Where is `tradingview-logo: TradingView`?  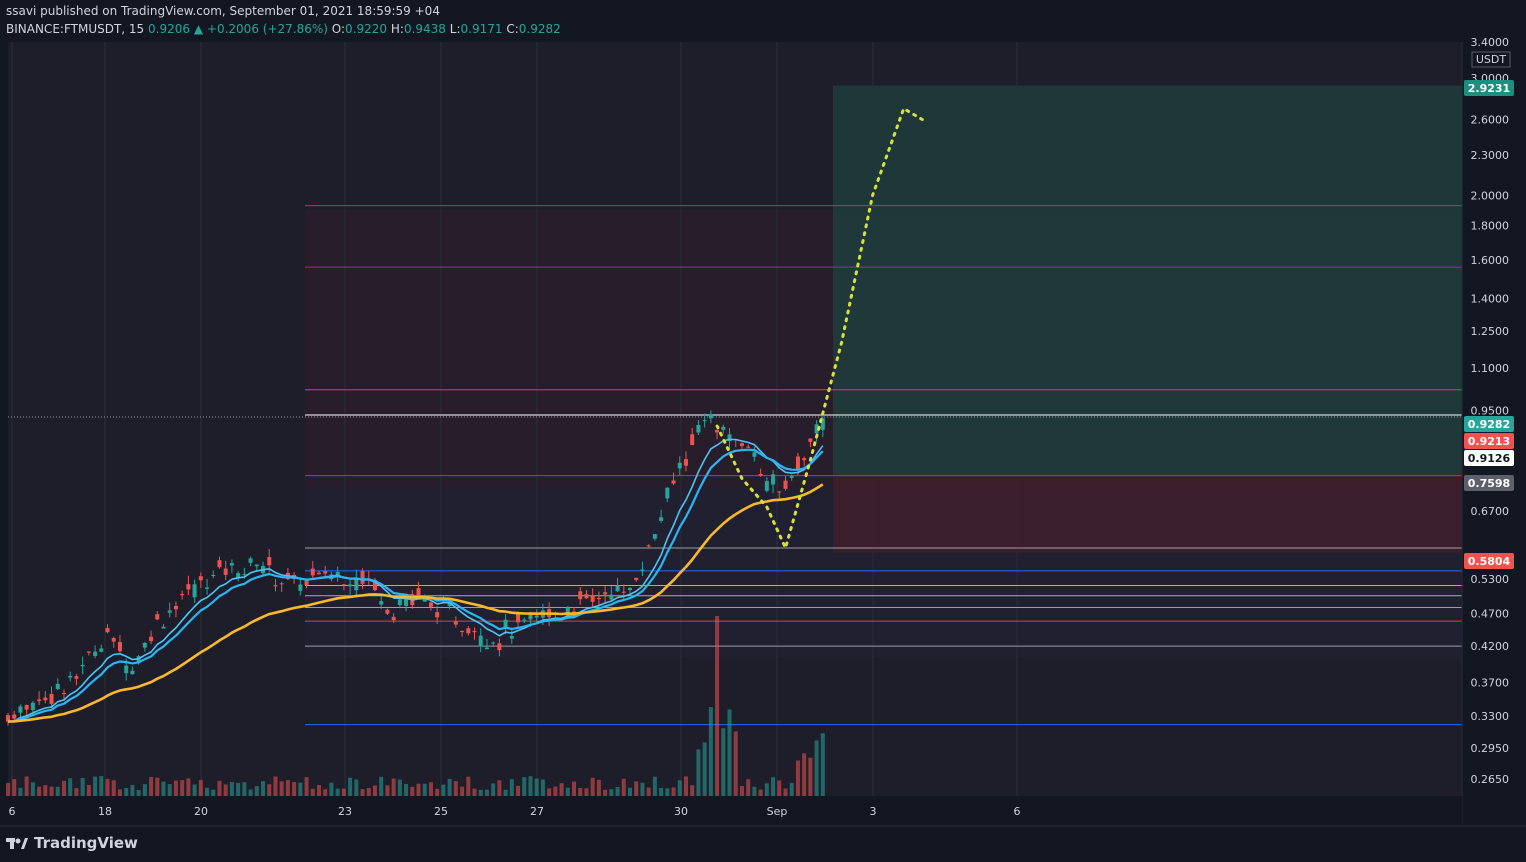 tradingview-logo: TradingView is located at coordinates (72, 843).